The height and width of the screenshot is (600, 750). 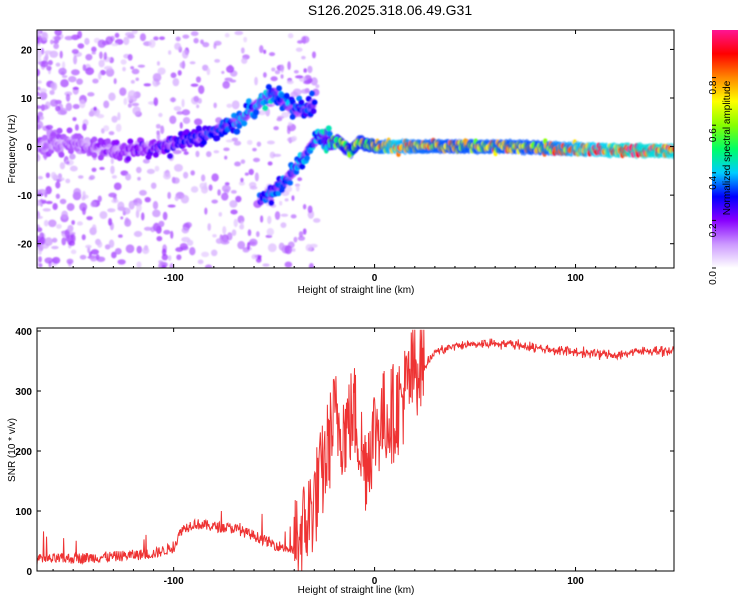 I want to click on colorbar-tick-label: 0.4, so click(x=713, y=182).